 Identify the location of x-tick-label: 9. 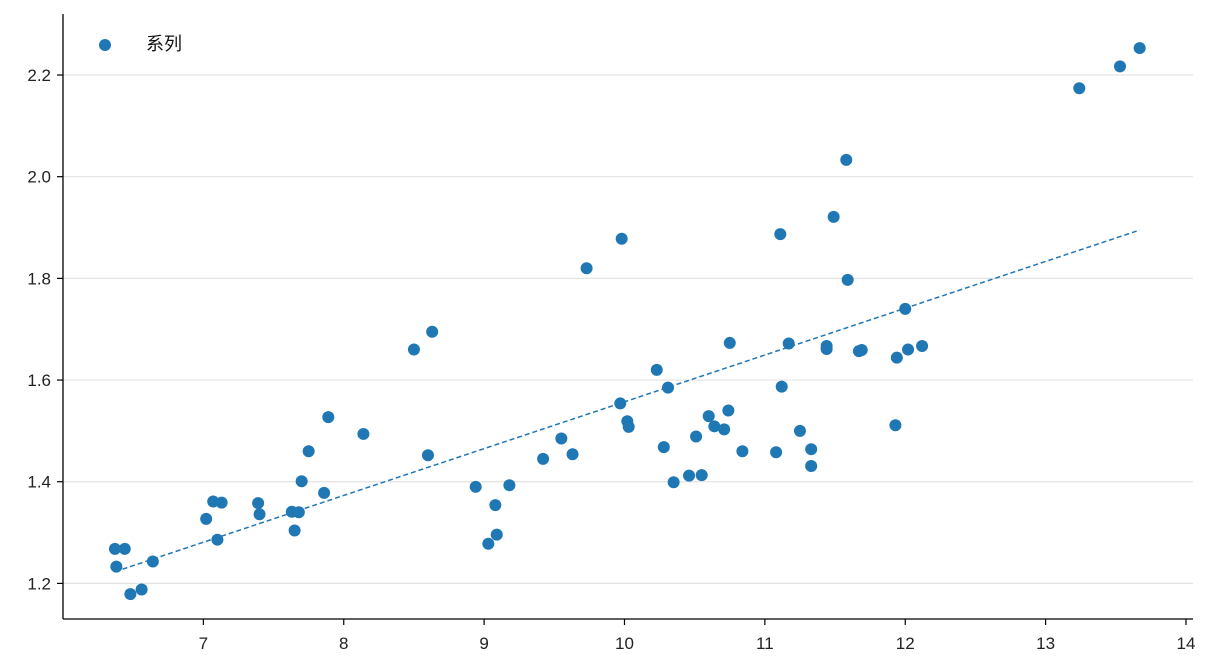
(483, 643).